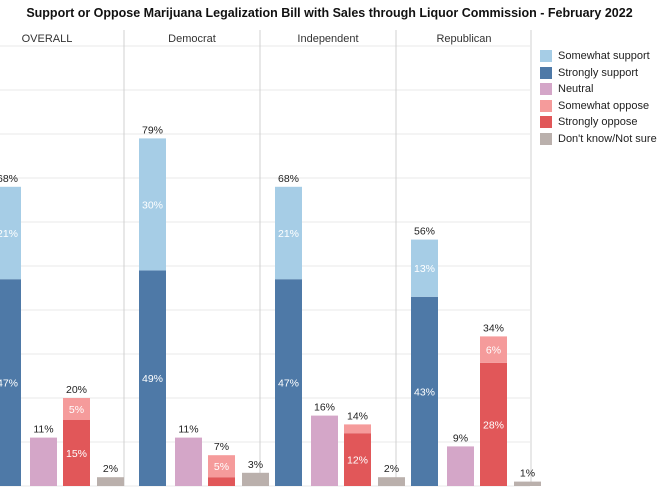 Image resolution: width=659 pixels, height=494 pixels. What do you see at coordinates (152, 130) in the screenshot?
I see `bar-total-label: 79%` at bounding box center [152, 130].